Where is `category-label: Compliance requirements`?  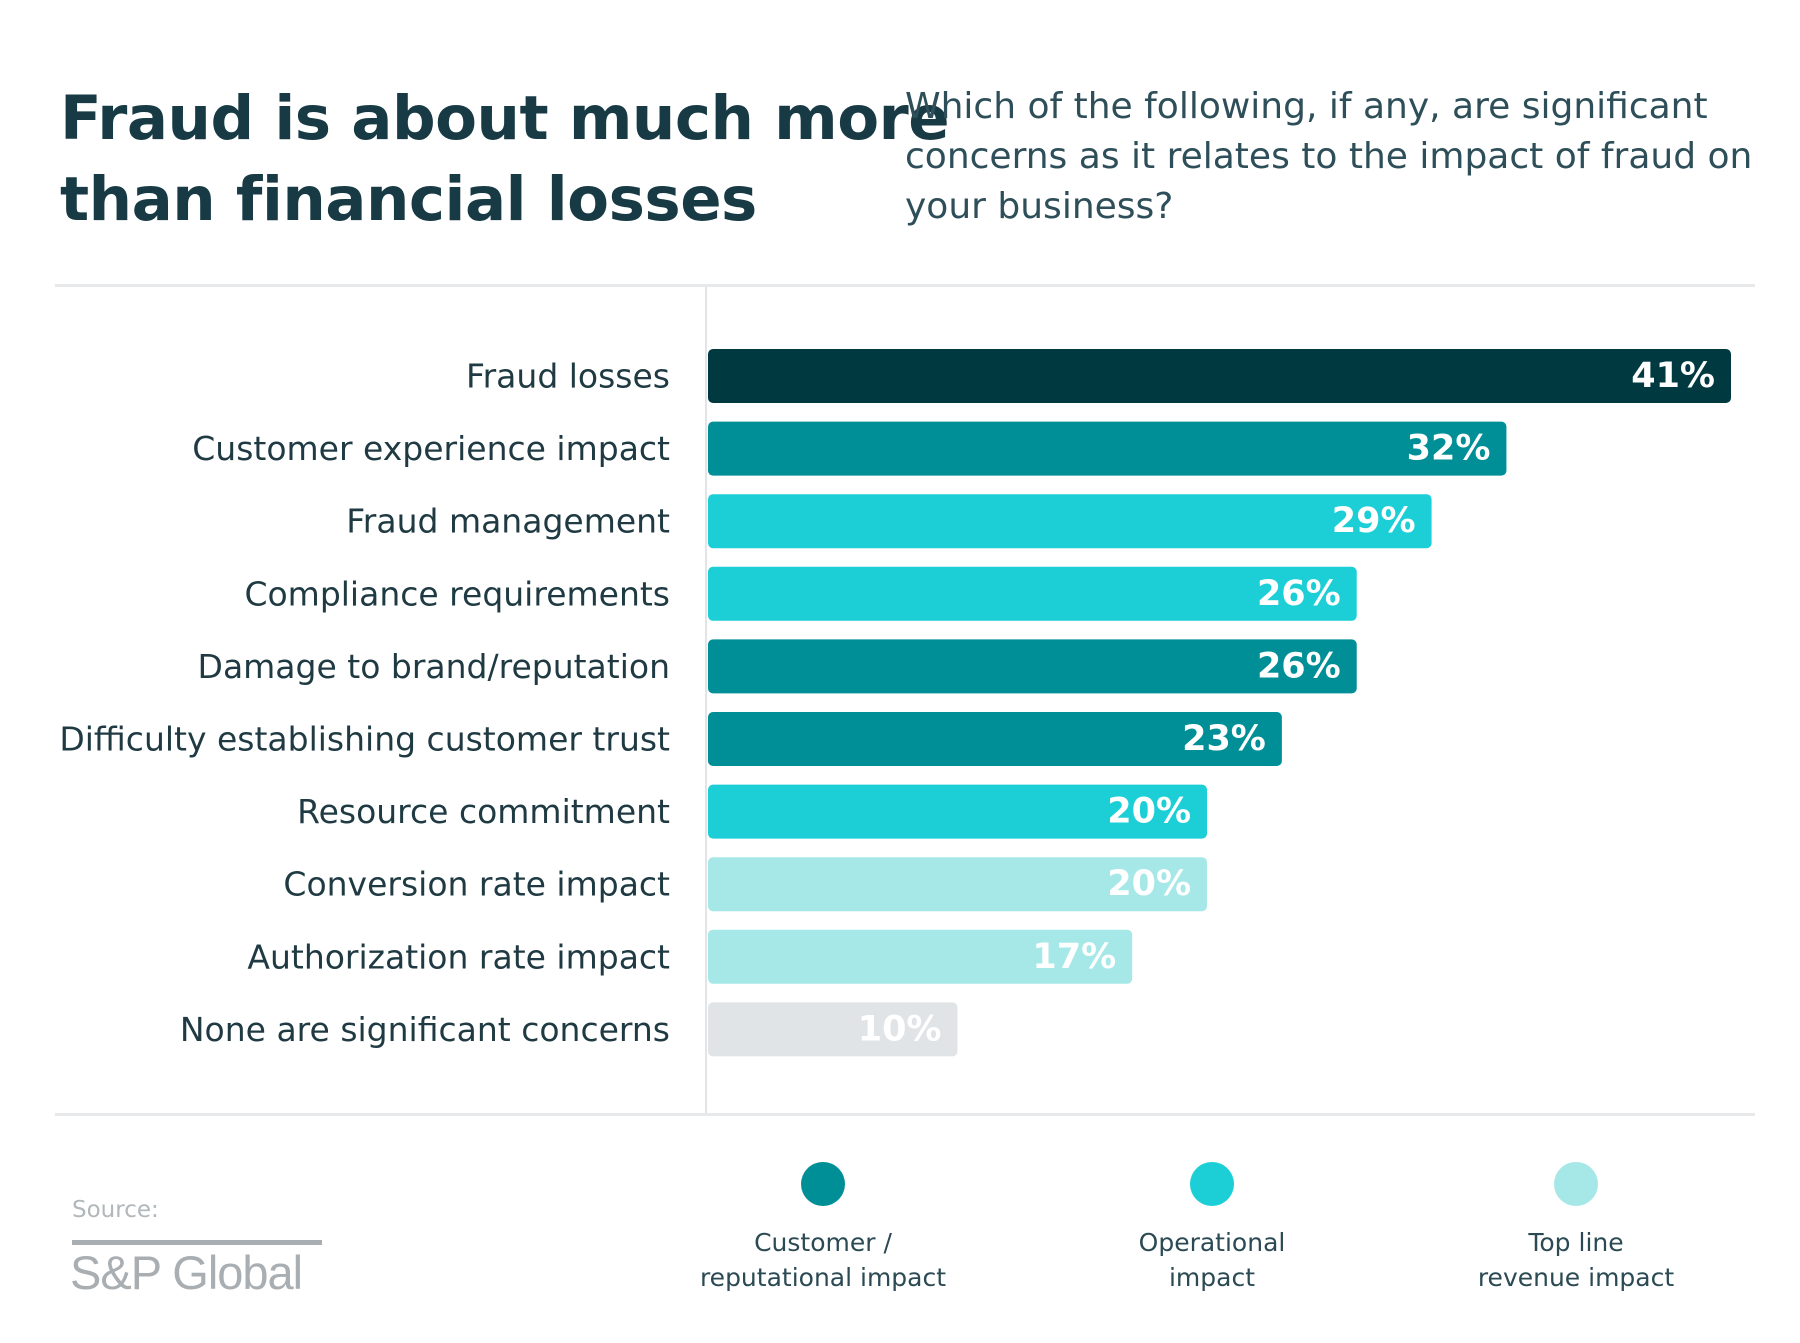 category-label: Compliance requirements is located at coordinates (457, 593).